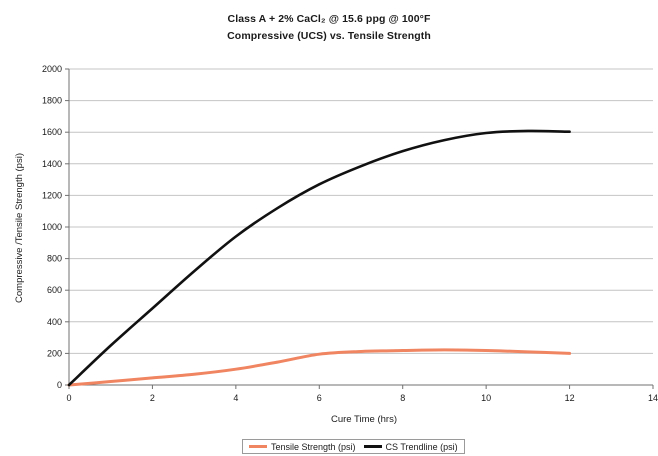  Describe the element at coordinates (54, 353) in the screenshot. I see `y-tick-label: 200` at that location.